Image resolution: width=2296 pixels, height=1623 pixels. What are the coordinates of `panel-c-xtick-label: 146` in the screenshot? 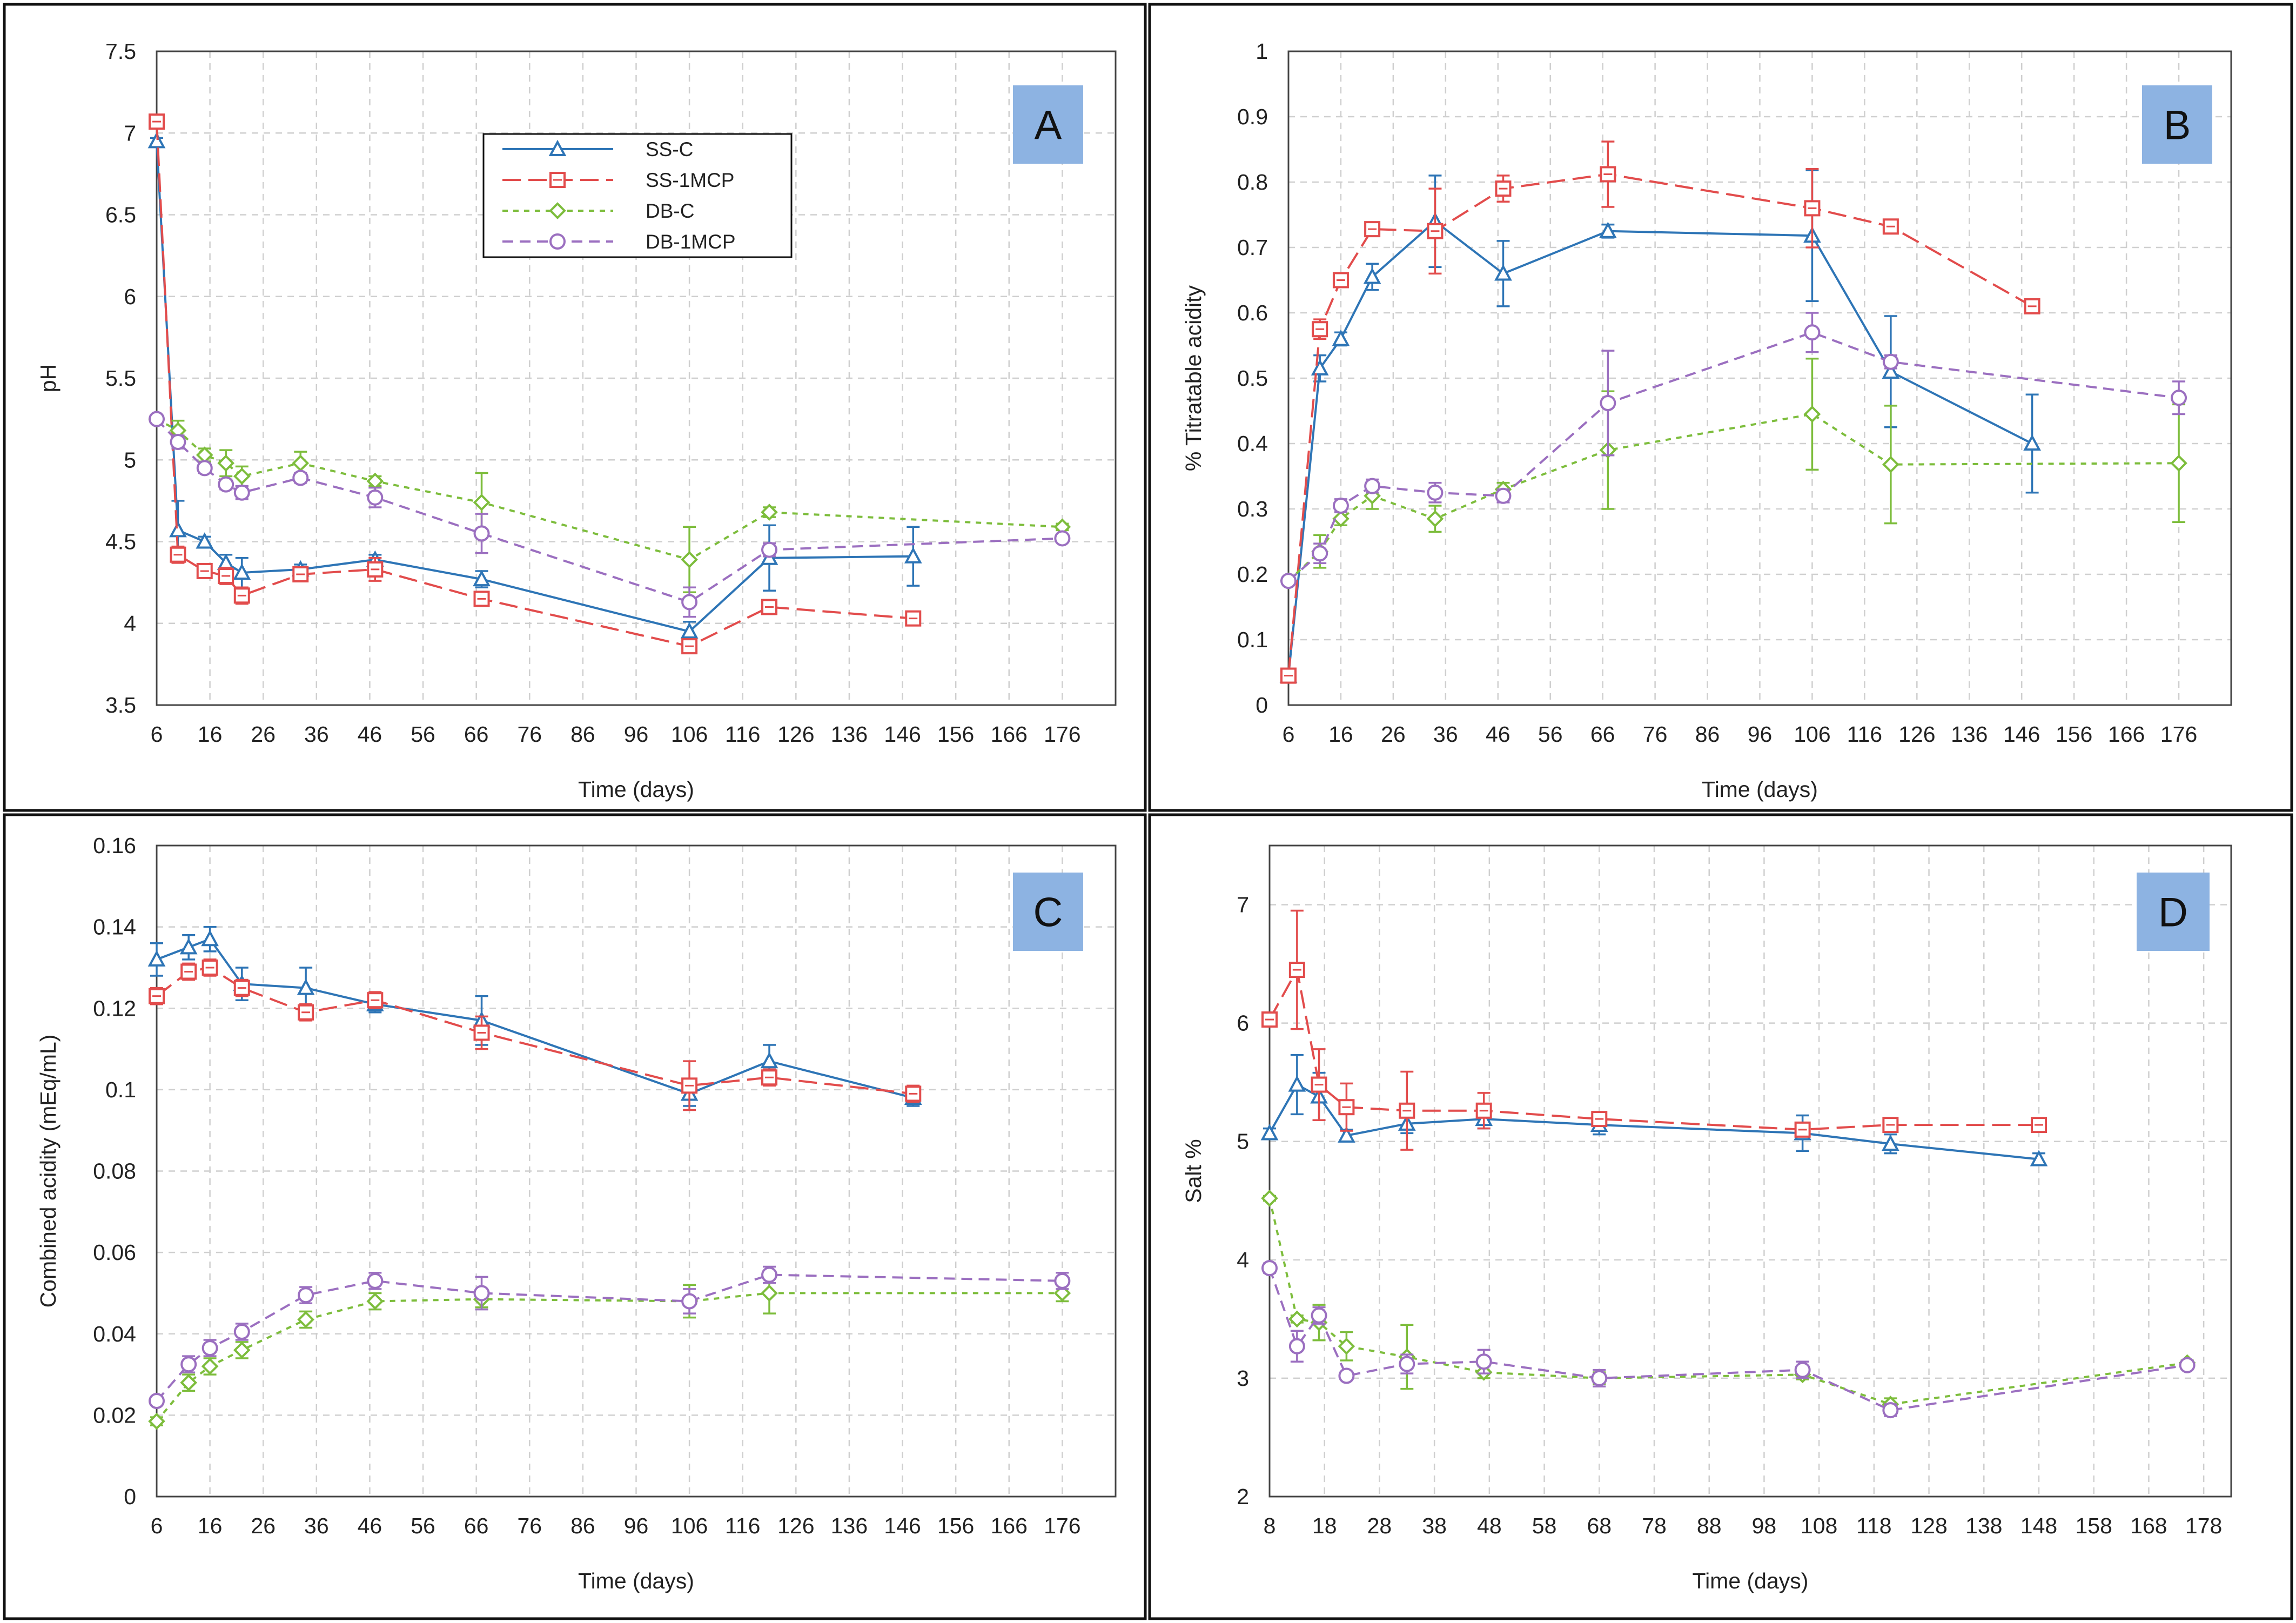 It's located at (902, 1525).